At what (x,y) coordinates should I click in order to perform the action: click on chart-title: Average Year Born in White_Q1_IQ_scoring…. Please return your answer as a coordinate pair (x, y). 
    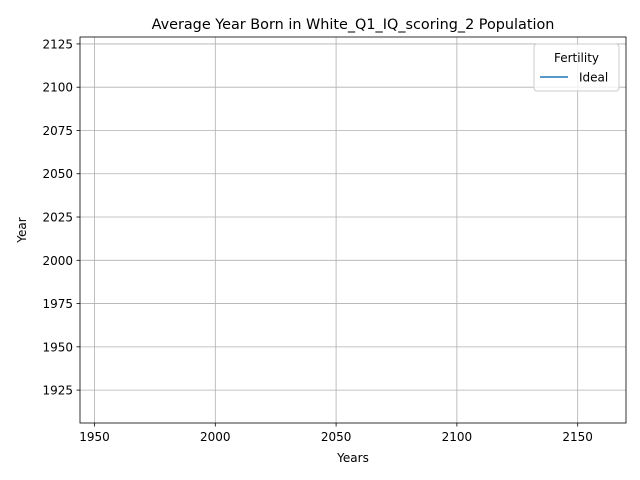
    Looking at the image, I should click on (353, 25).